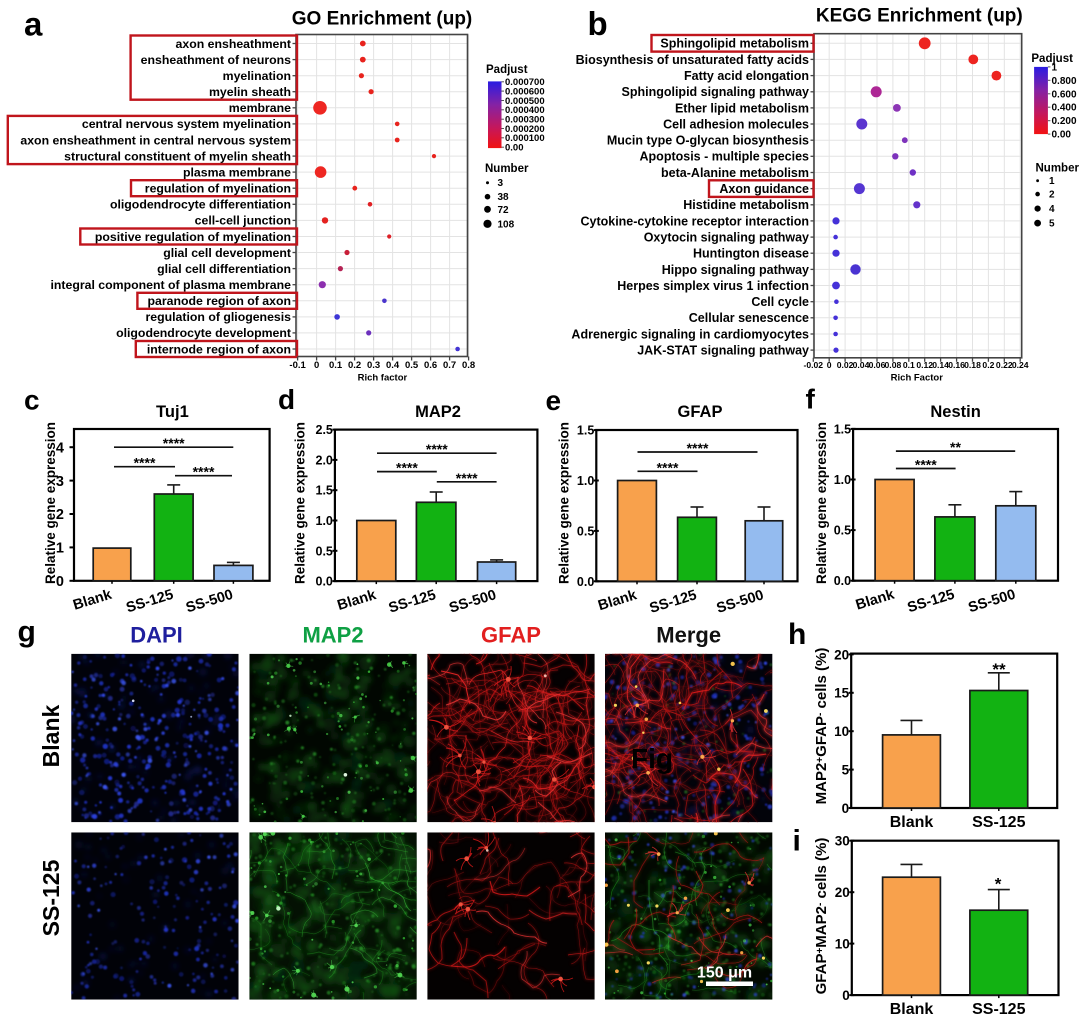 The height and width of the screenshot is (1016, 1080). What do you see at coordinates (1052, 224) in the screenshot?
I see `svg-text: 5` at bounding box center [1052, 224].